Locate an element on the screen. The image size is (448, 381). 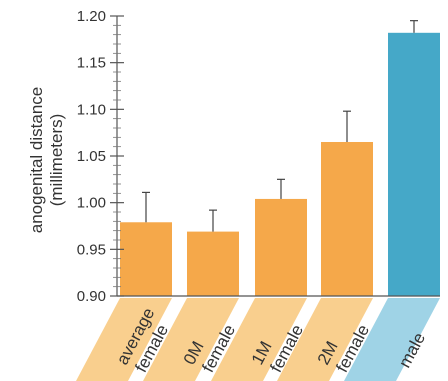
y-axis-label-line2: (millimeters) is located at coordinates (56, 160).